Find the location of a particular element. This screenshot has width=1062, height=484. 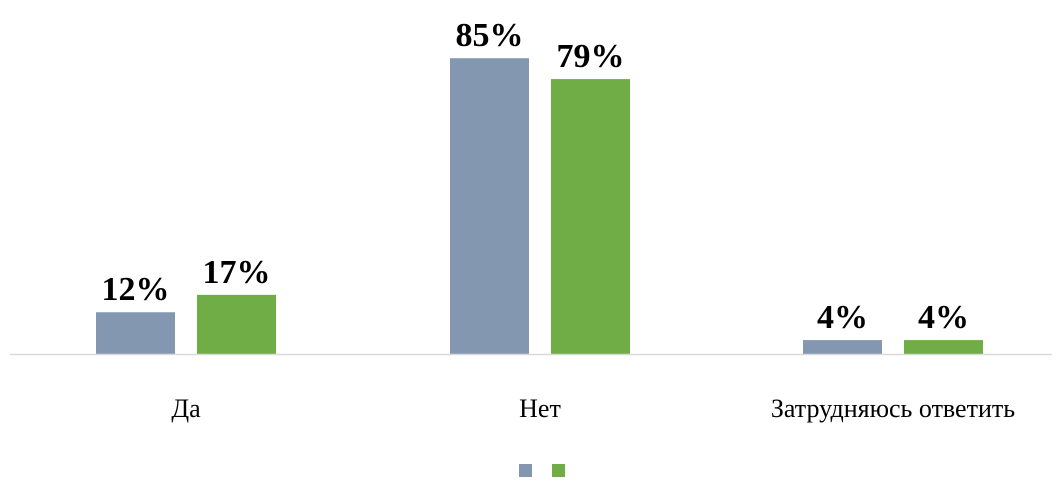

x-axis-tick-labels: Да Нет Затрудняюсь ответить is located at coordinates (593, 408).